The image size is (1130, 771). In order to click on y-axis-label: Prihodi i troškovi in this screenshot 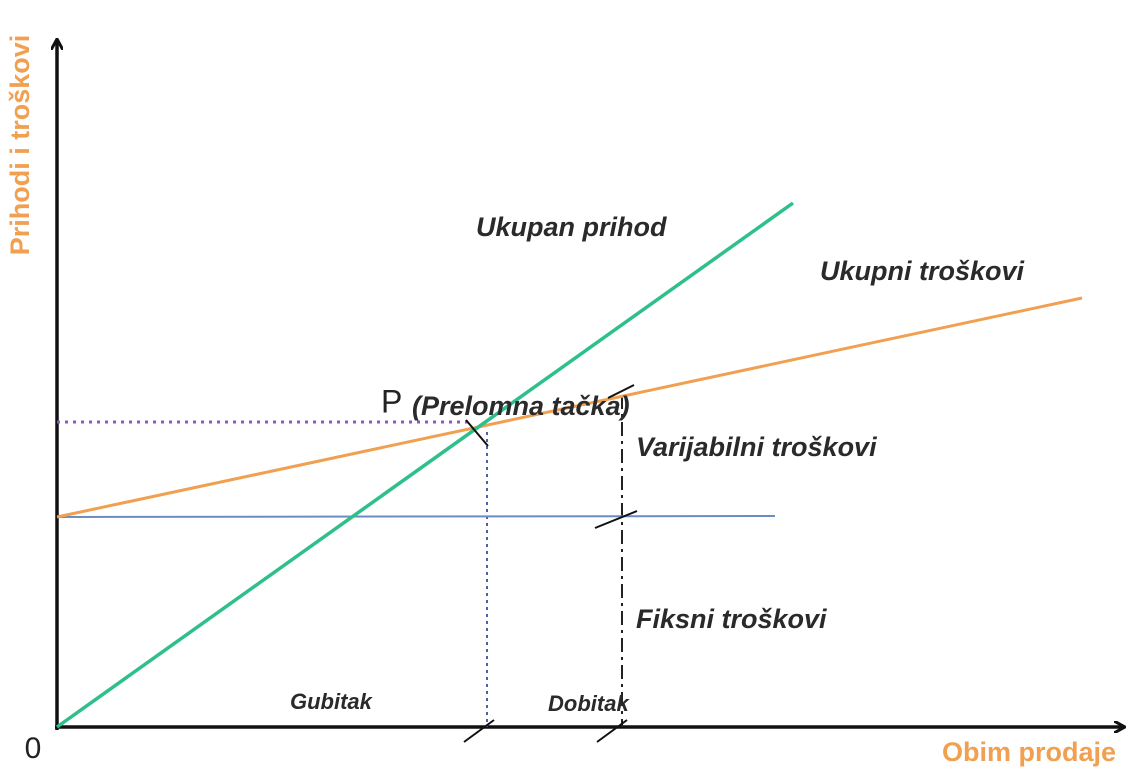, I will do `click(20, 145)`.